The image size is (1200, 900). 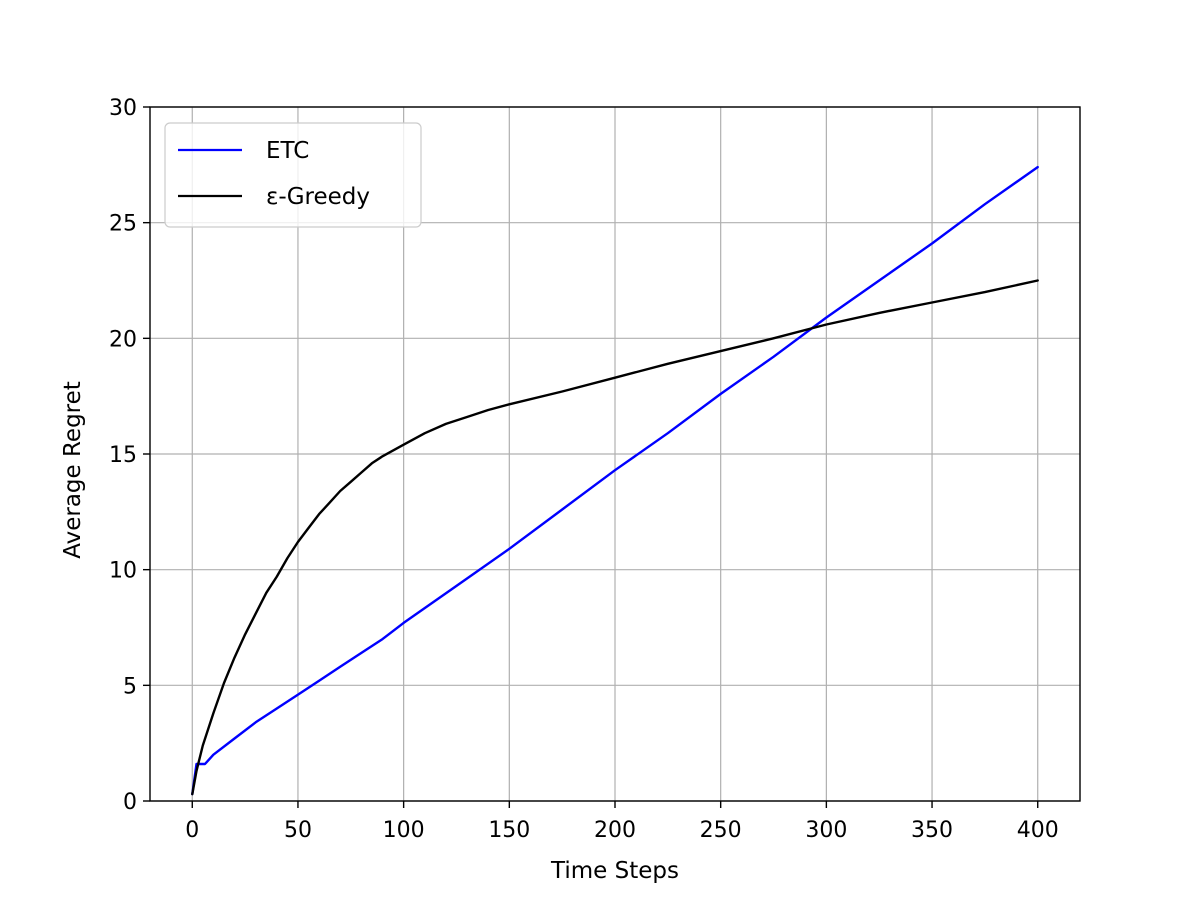 What do you see at coordinates (123, 571) in the screenshot?
I see `y-tick-label: 10` at bounding box center [123, 571].